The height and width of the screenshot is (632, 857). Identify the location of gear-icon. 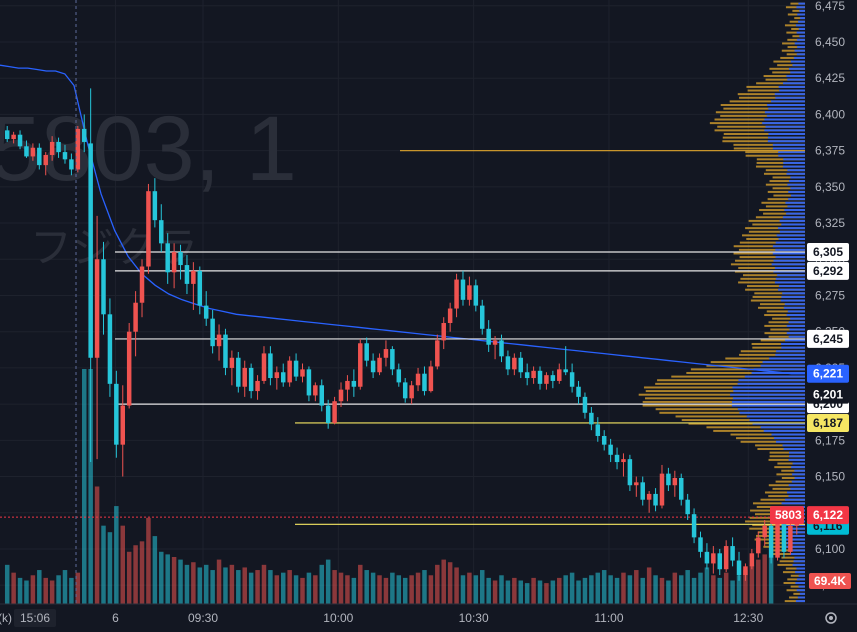
(831, 618).